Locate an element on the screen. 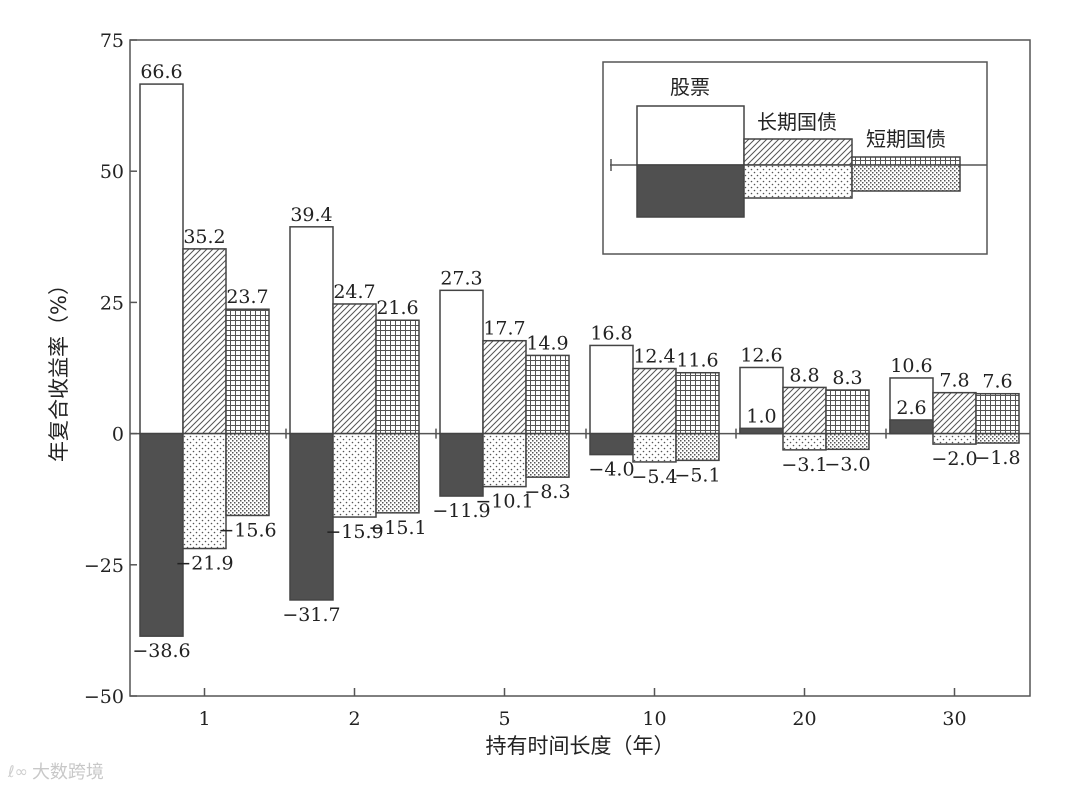 Image resolution: width=1080 pixels, height=792 pixels. data-label-max: 17.7 is located at coordinates (504, 329).